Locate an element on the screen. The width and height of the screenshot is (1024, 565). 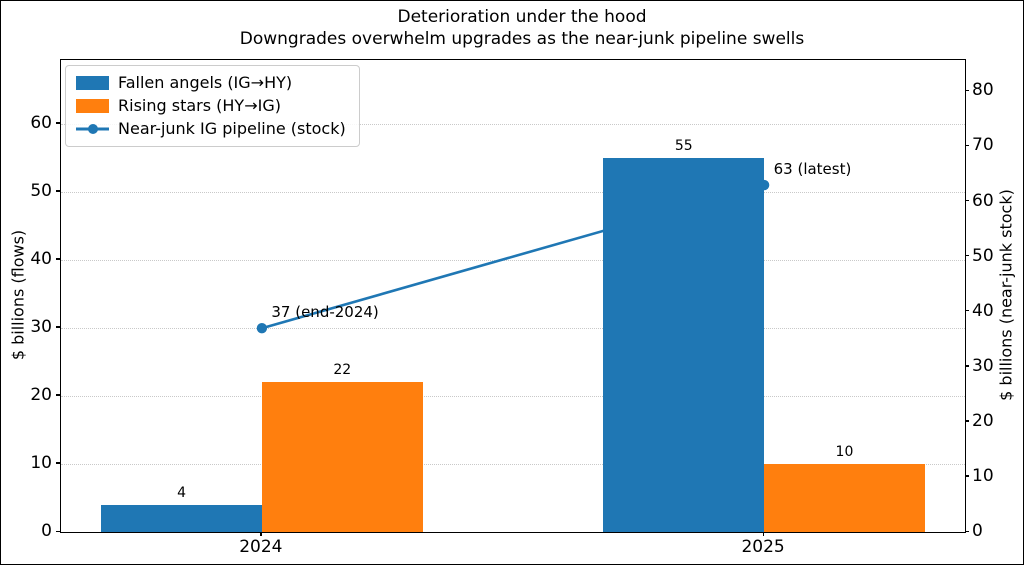
line-point-annotation: 37 (end-2024) is located at coordinates (325, 312).